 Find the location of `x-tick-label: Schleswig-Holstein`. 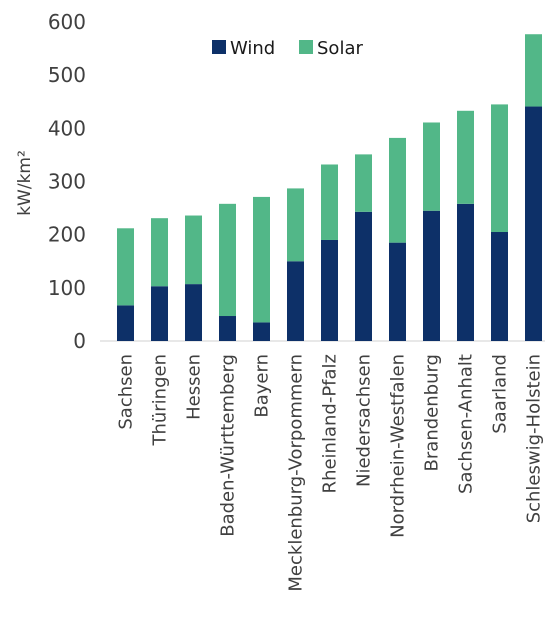

x-tick-label: Schleswig-Holstein is located at coordinates (534, 438).